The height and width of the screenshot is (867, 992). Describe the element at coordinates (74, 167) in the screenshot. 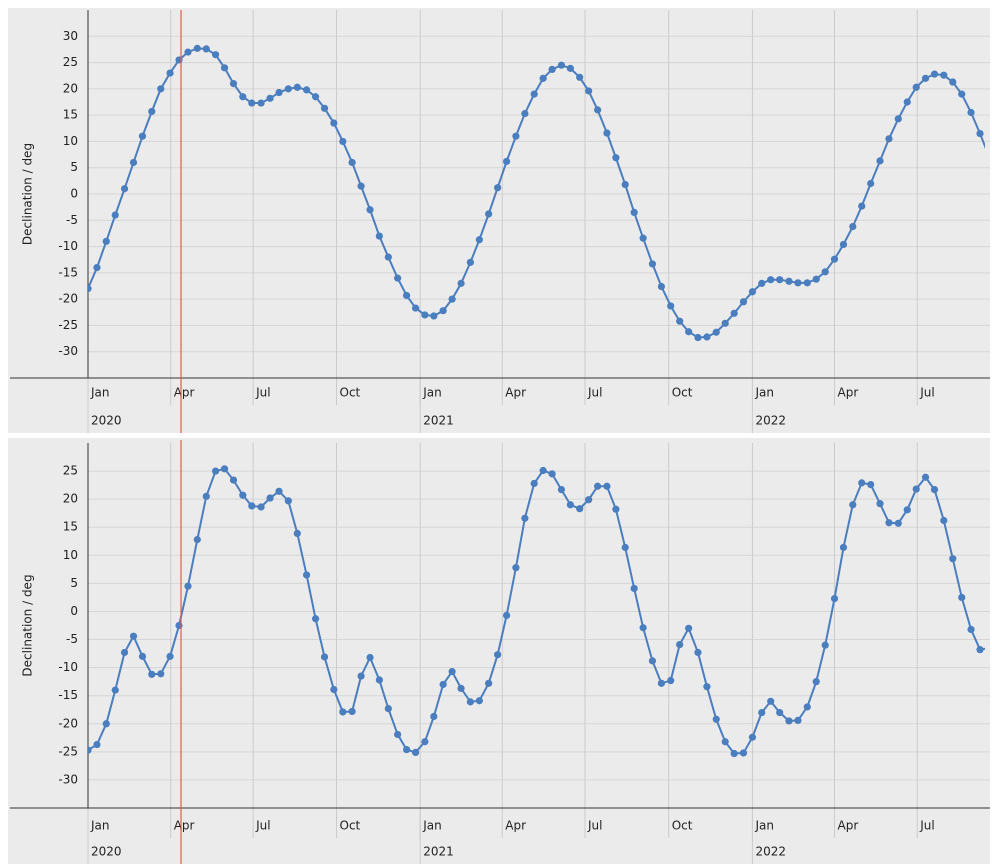

I see `y-tick-label: 5` at that location.